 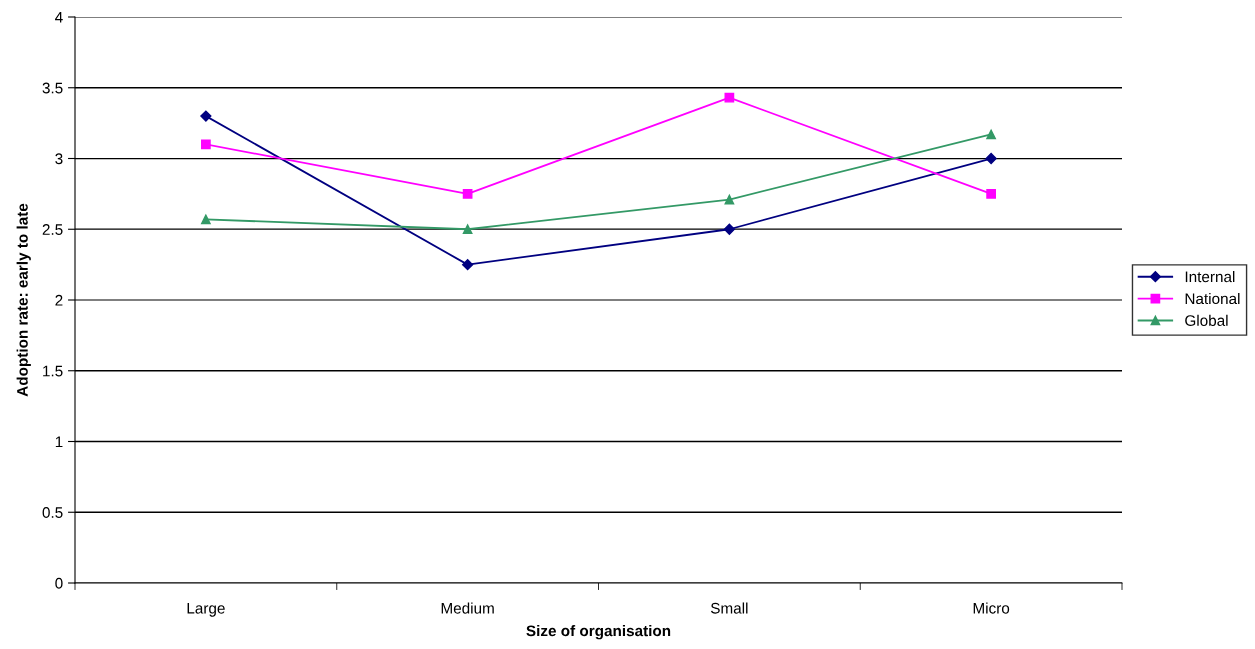 What do you see at coordinates (729, 608) in the screenshot?
I see `x-tick-label: Small` at bounding box center [729, 608].